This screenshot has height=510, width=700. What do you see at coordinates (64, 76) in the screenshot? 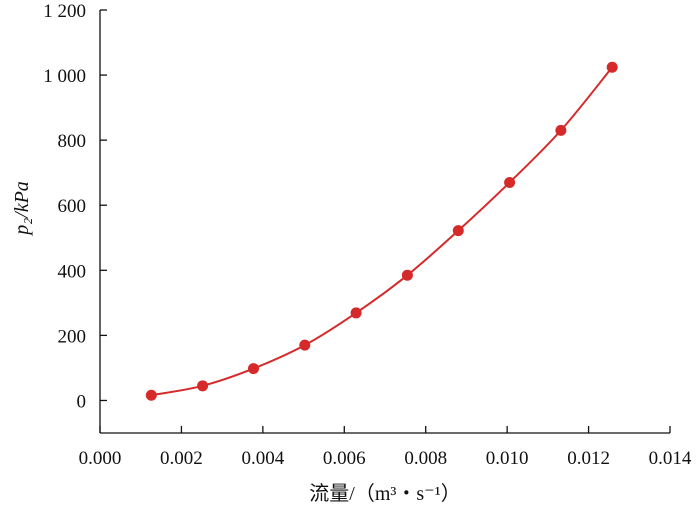
I see `y-tick-label: 1 000` at bounding box center [64, 76].